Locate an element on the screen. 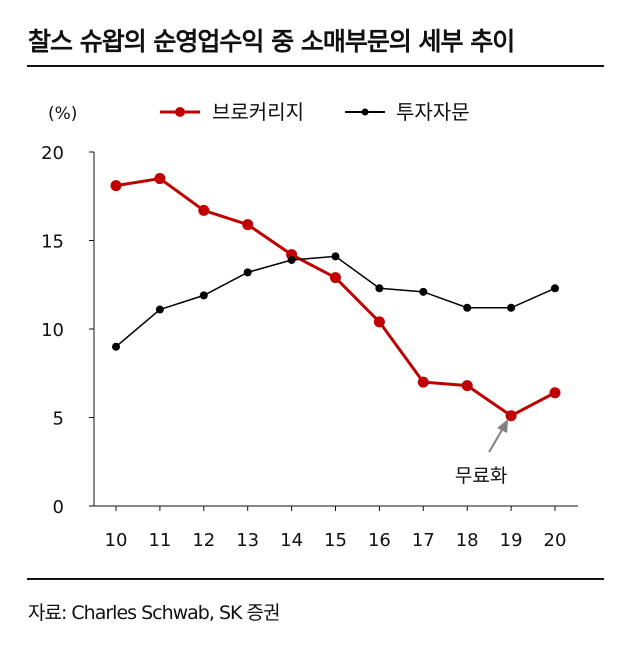  chart-title: 찰스 슈왑의 순영업수익 중 소매부문의 세부 추이 is located at coordinates (271, 41).